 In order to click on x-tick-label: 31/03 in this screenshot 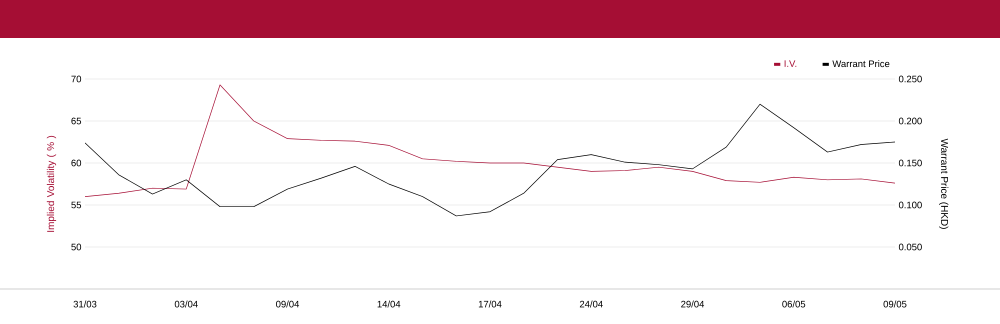, I will do `click(85, 304)`.